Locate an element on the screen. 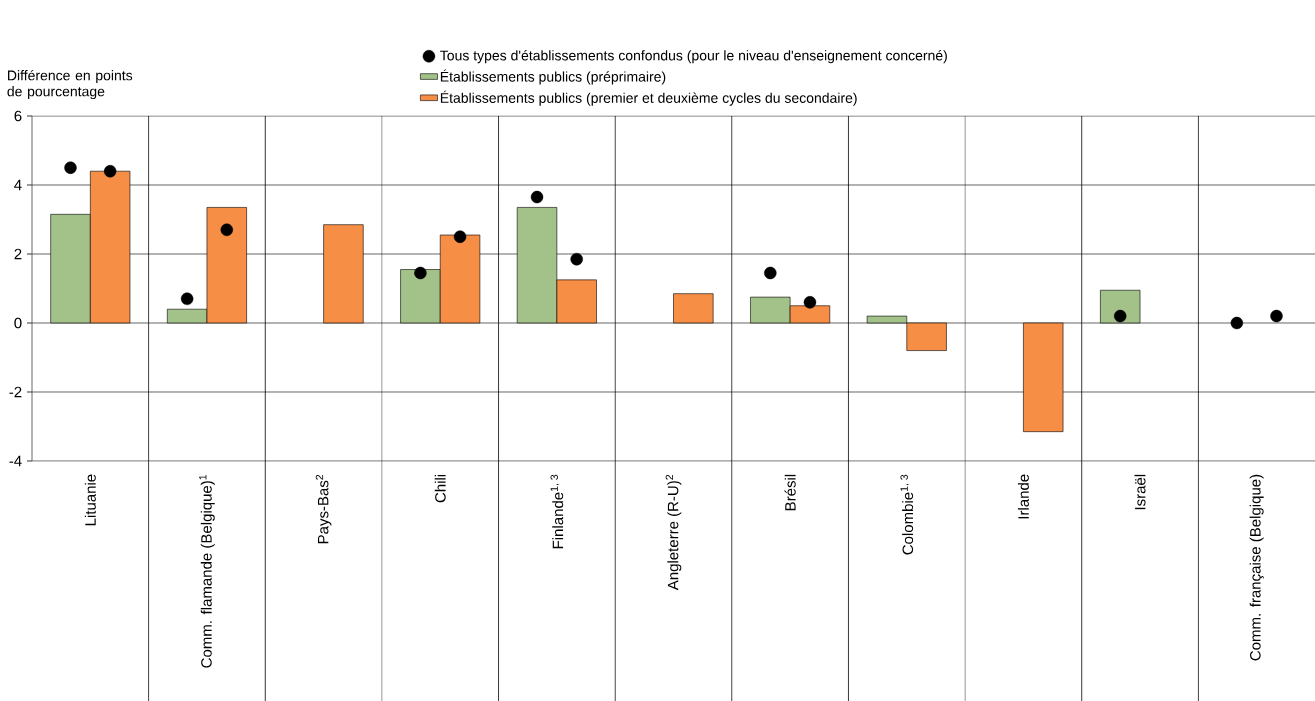  x-tick-label: Pays-Bas$^{2}$ is located at coordinates (323, 509).